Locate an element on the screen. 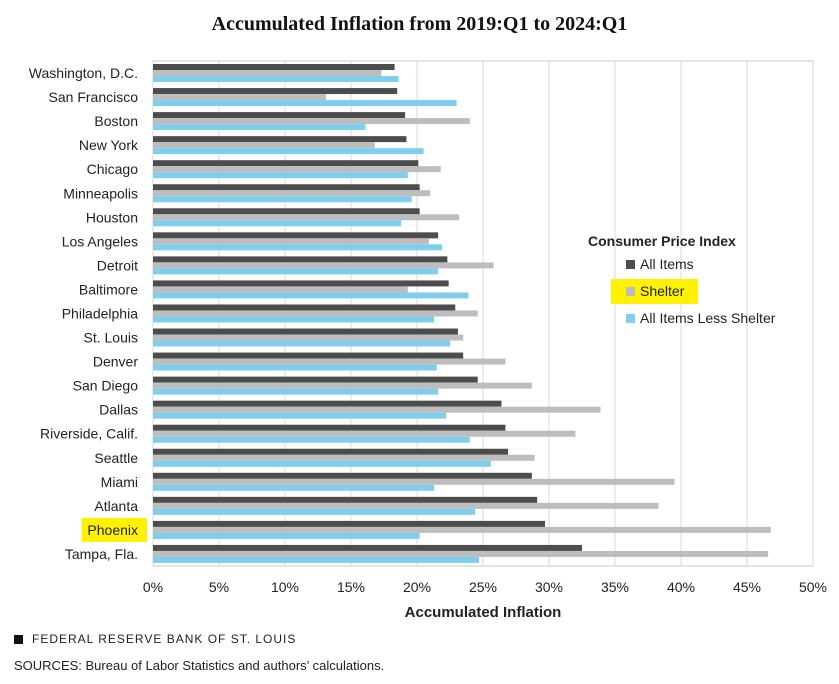 This screenshot has height=684, width=839. category-label: Philadelphia is located at coordinates (100, 314).